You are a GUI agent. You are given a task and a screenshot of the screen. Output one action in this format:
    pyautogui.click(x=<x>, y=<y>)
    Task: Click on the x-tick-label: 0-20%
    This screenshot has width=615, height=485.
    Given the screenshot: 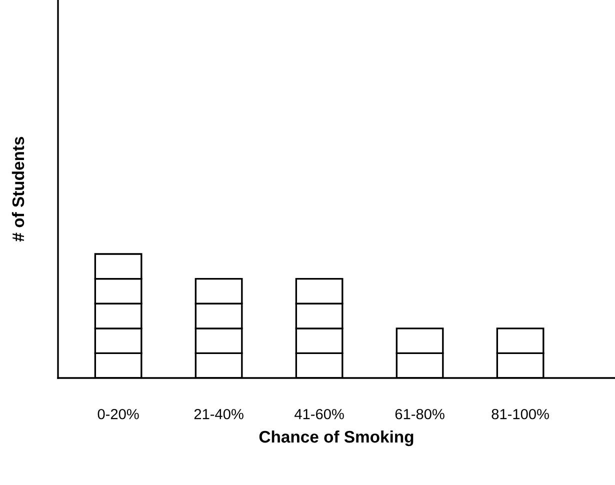 What is the action you would take?
    pyautogui.click(x=118, y=414)
    